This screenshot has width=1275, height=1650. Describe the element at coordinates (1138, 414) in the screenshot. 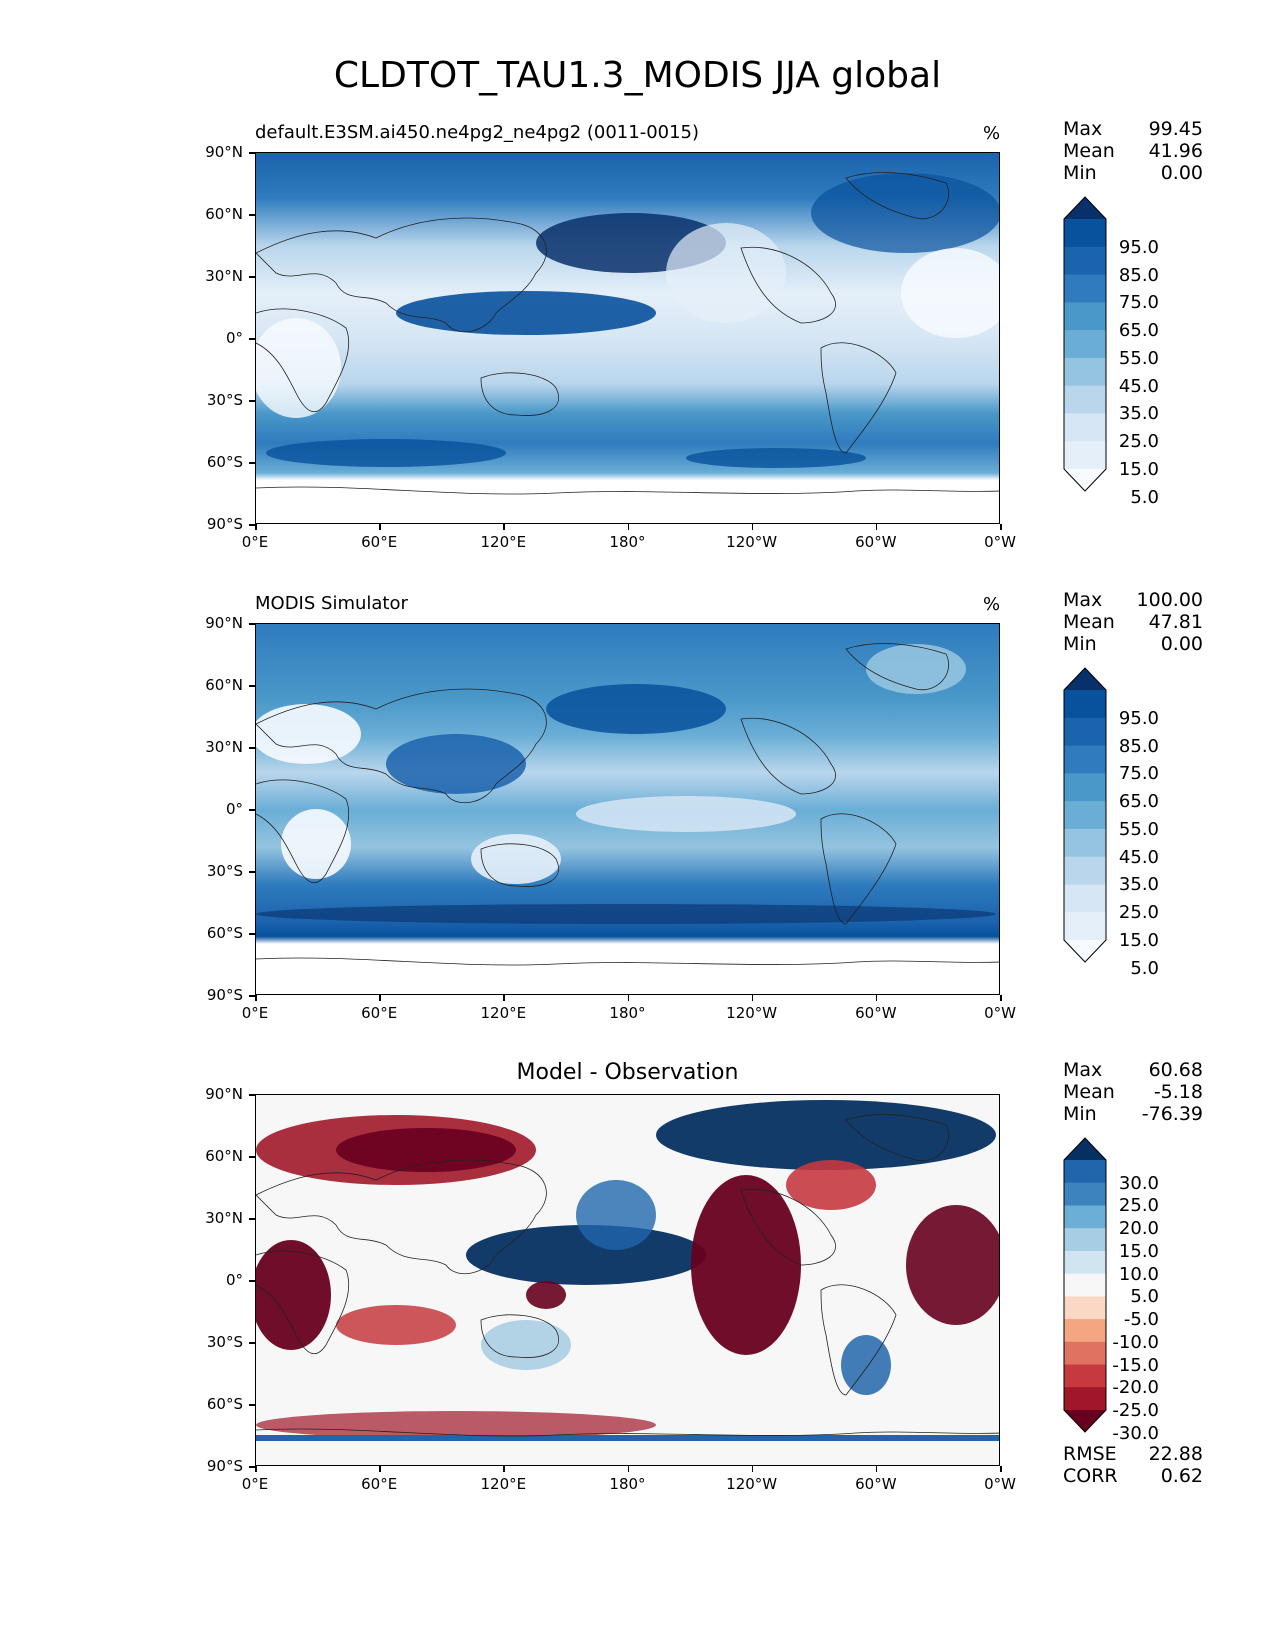

I see `colorbar-tick-label: 35.0` at that location.